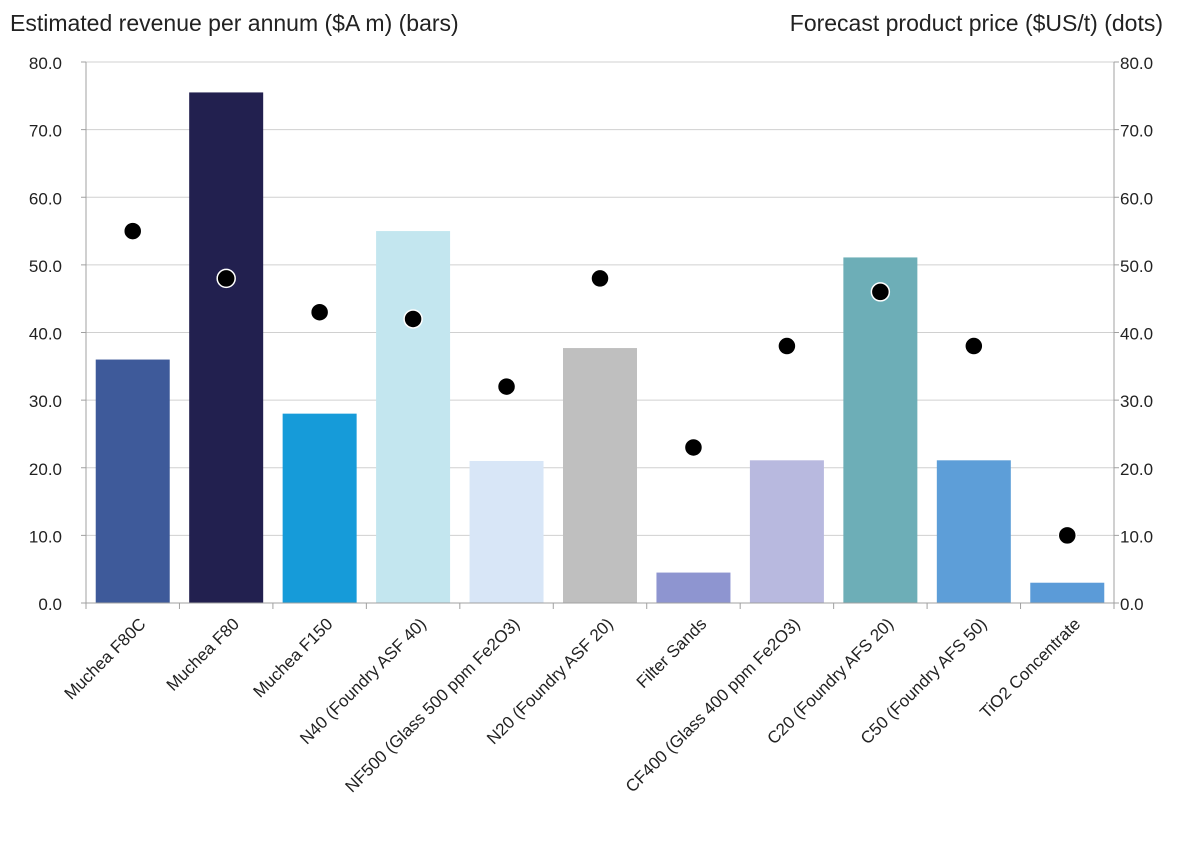  What do you see at coordinates (45, 536) in the screenshot?
I see `left-y-tick-label: 10.0` at bounding box center [45, 536].